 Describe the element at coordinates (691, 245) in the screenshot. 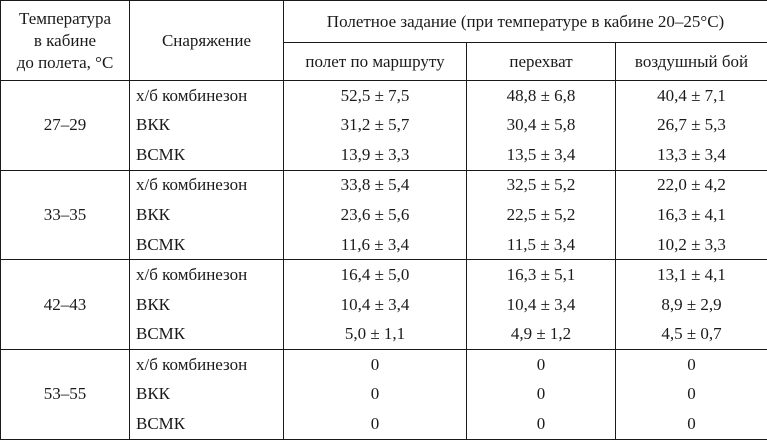

I see `value-cell: 10,2 ± 3,3` at that location.